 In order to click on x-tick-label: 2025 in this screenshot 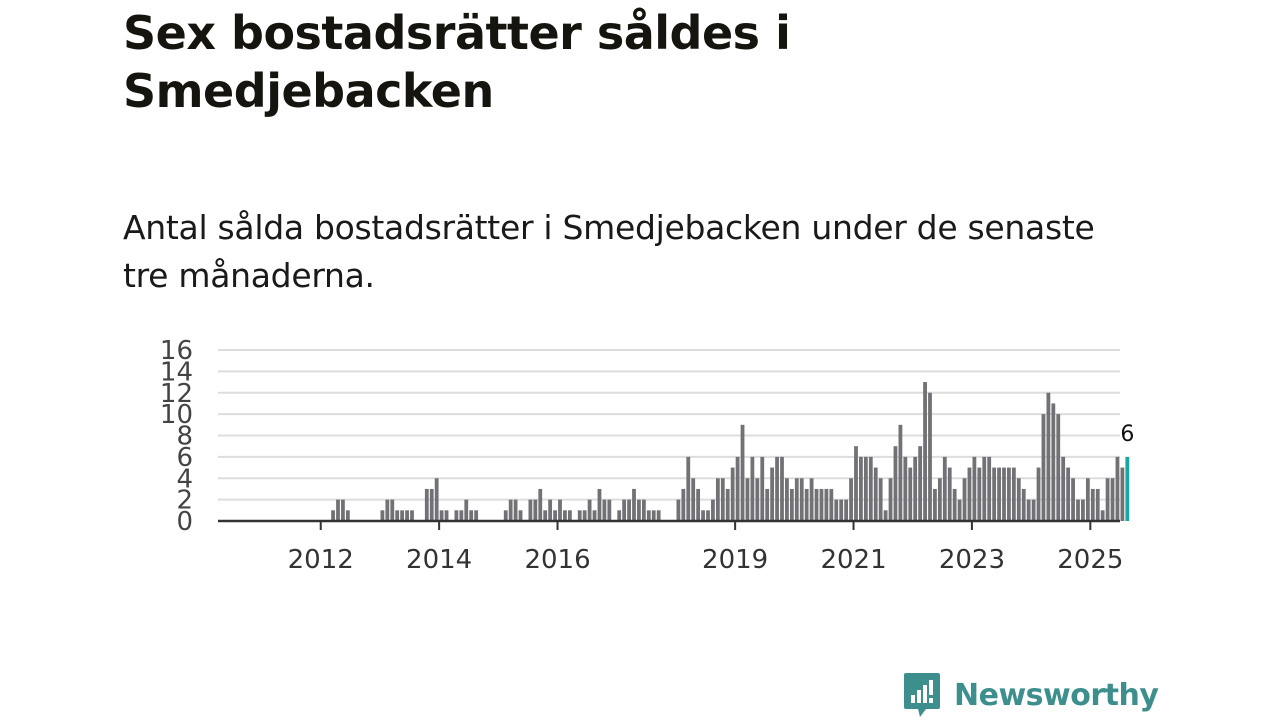, I will do `click(1090, 560)`.